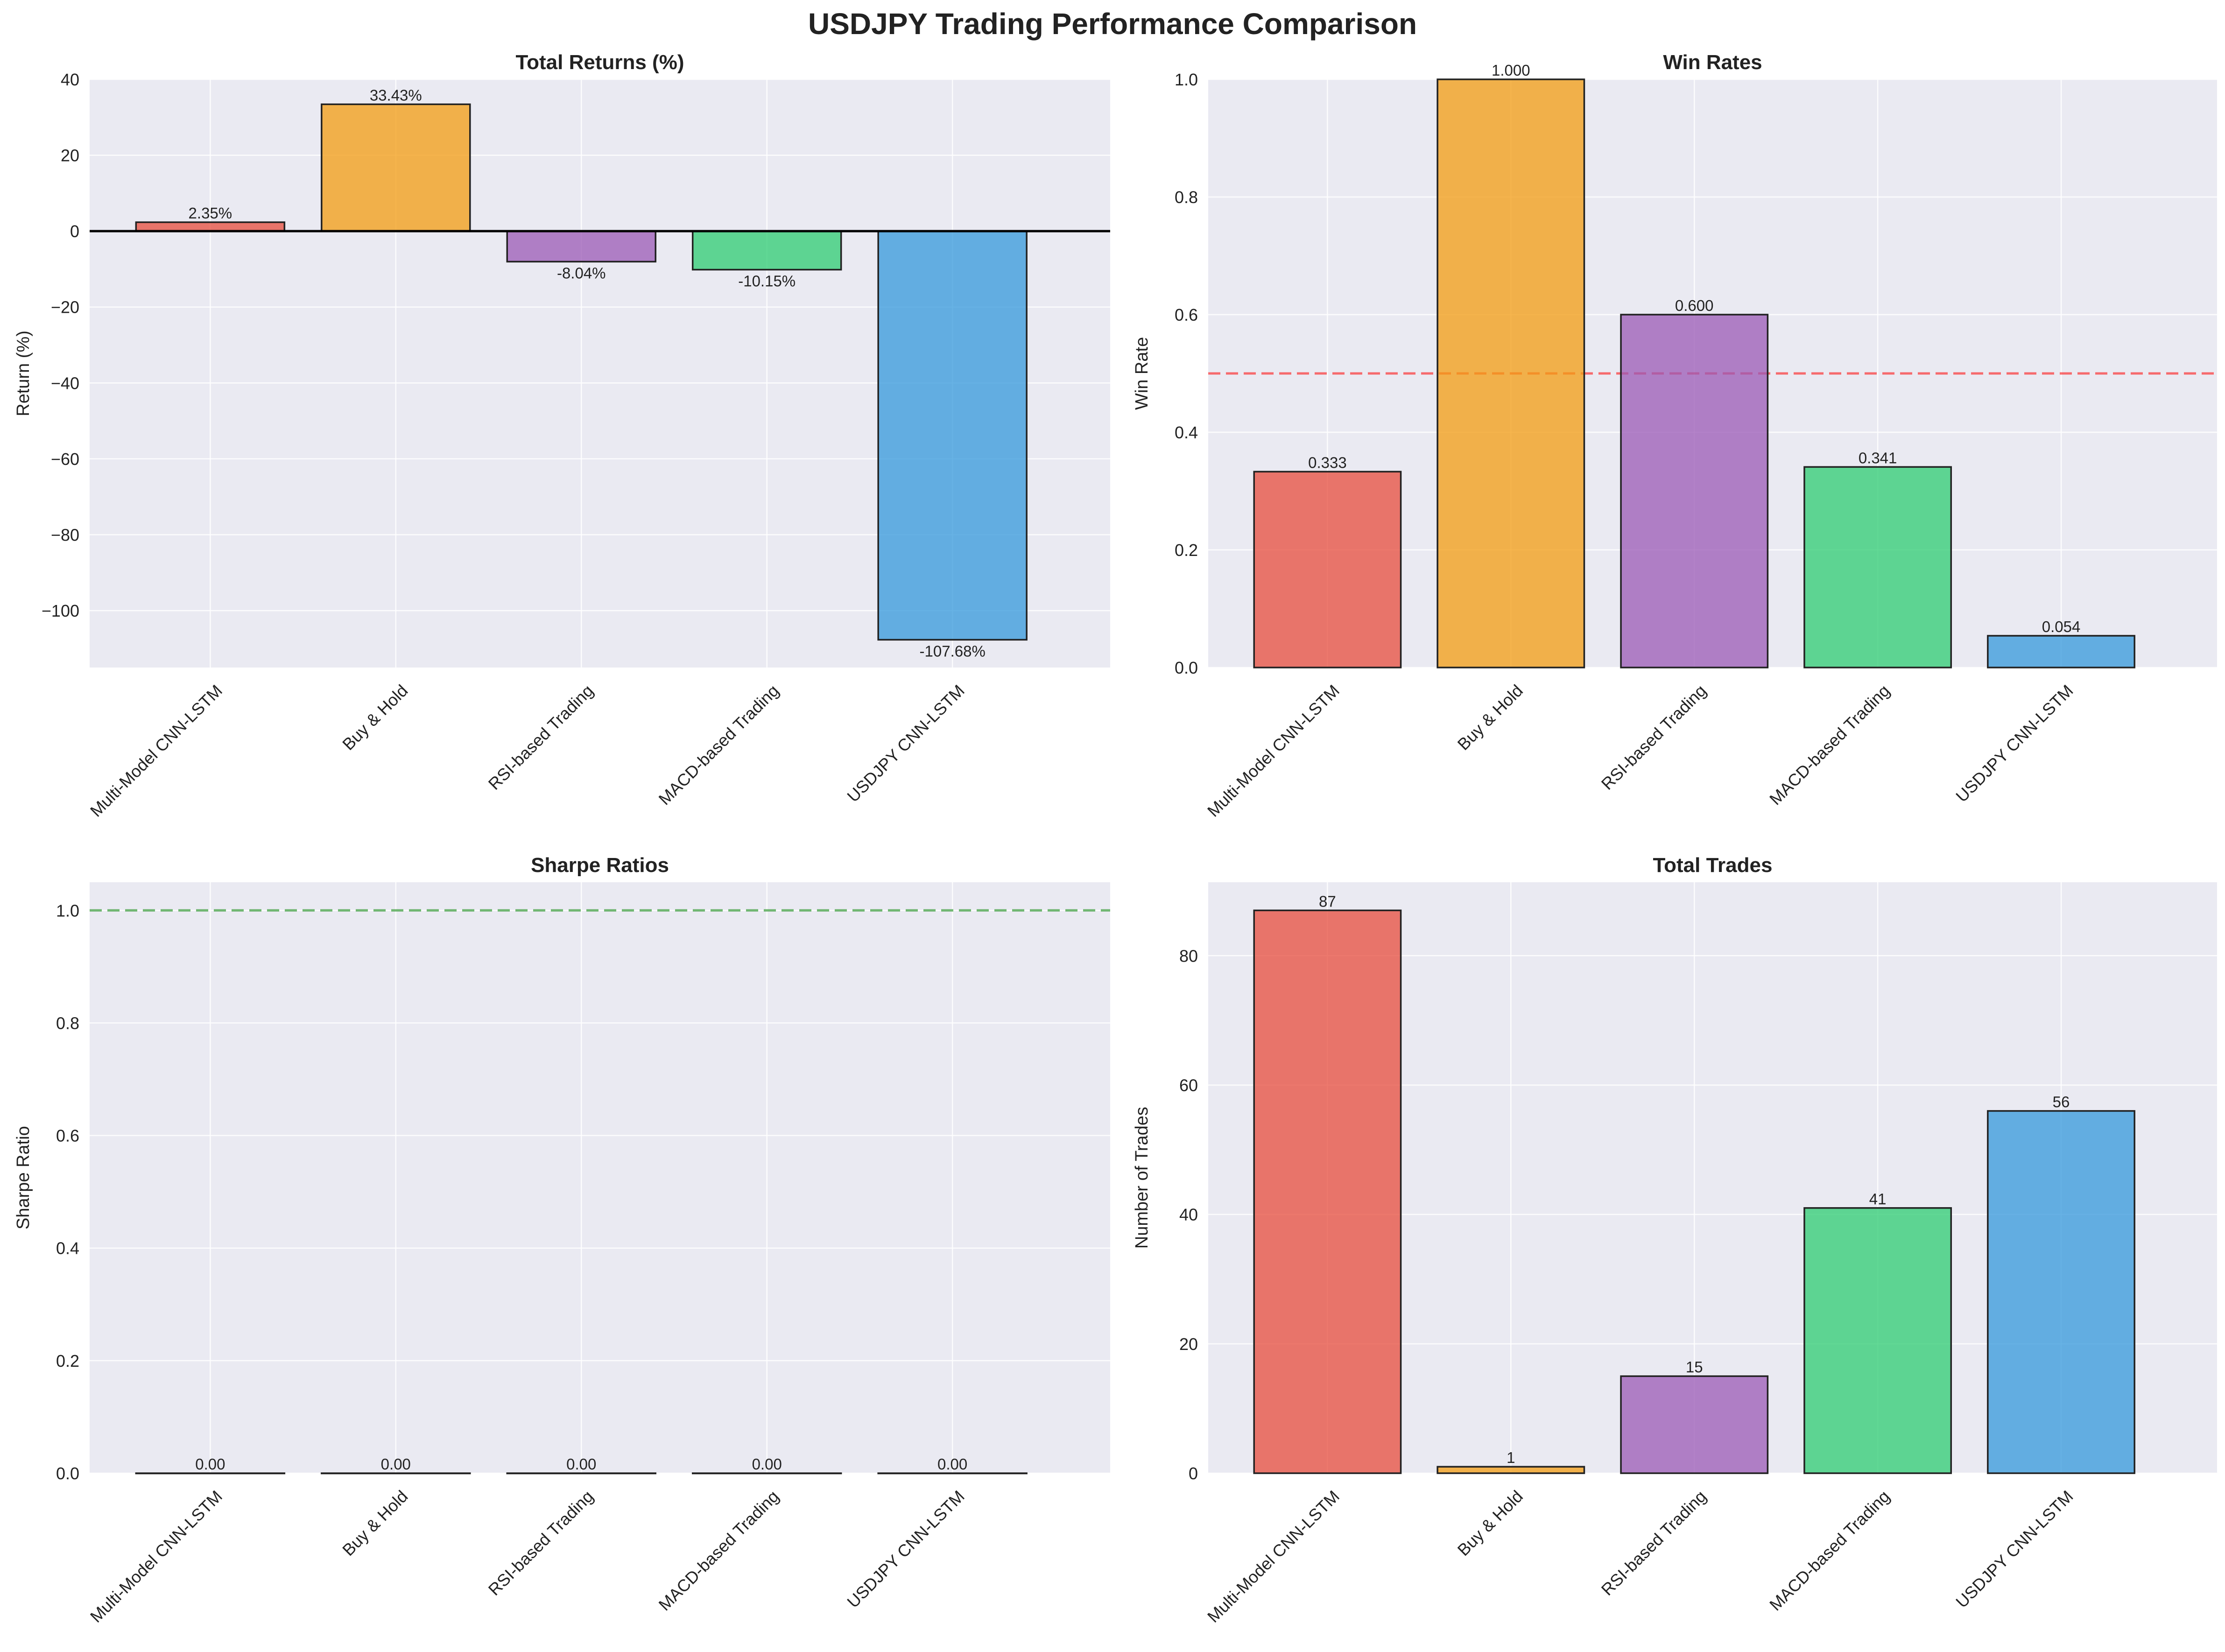  What do you see at coordinates (1511, 70) in the screenshot?
I see `data-label: 1.000` at bounding box center [1511, 70].